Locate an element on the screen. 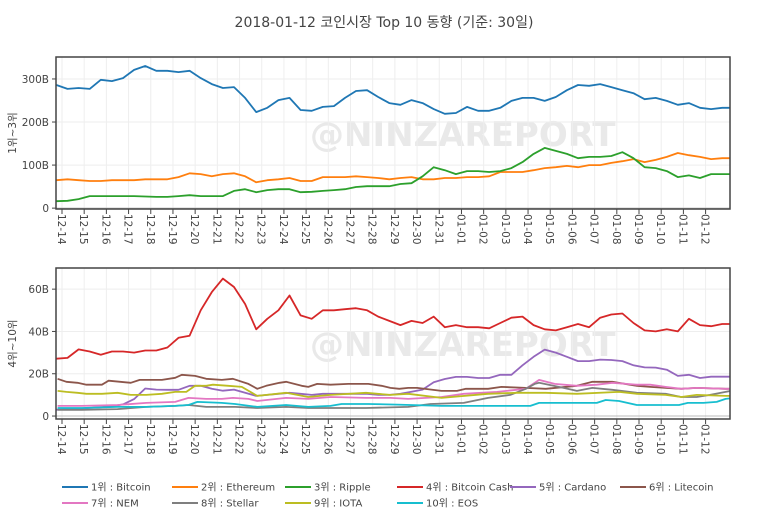  y-tick-label: 300B is located at coordinates (35, 80).